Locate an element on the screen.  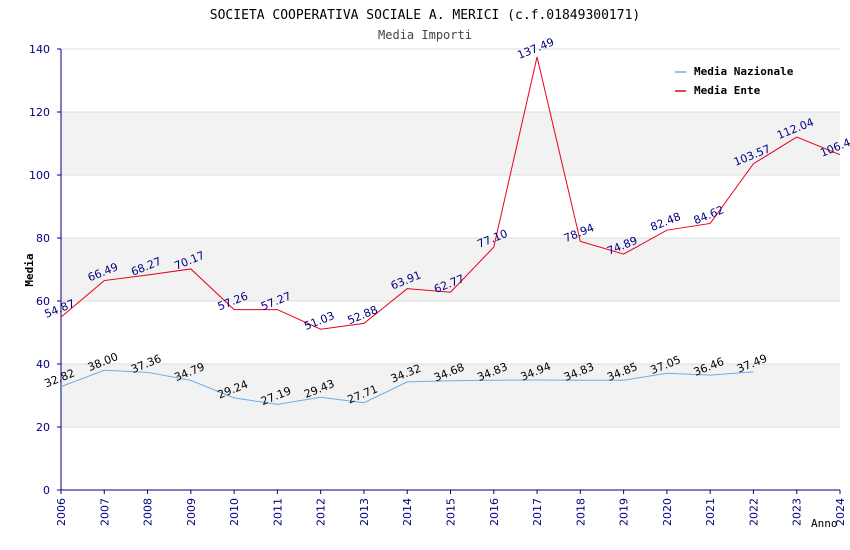
x-tick-label: 2008 is located at coordinates (148, 512).